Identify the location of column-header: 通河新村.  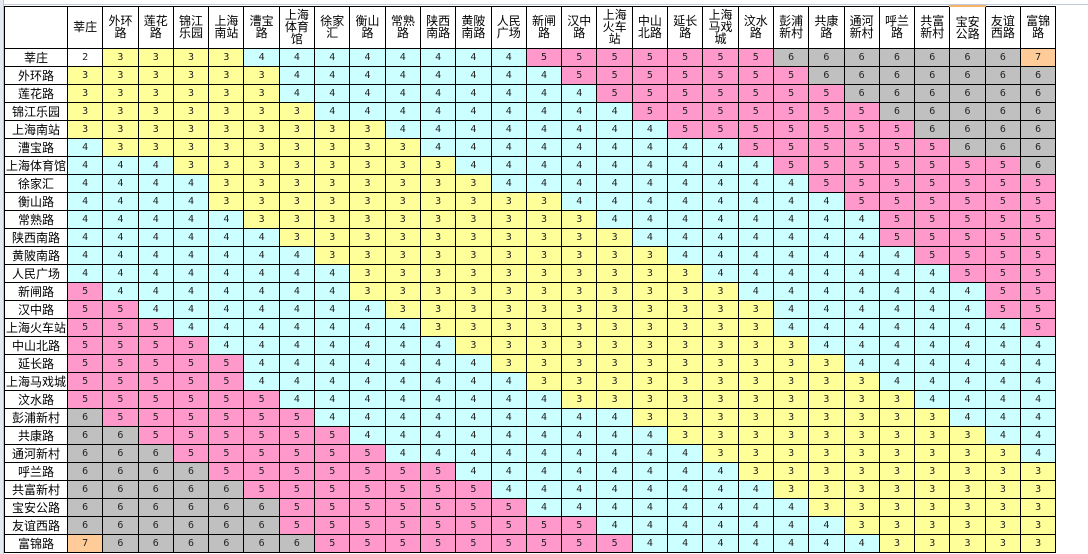
(861, 27).